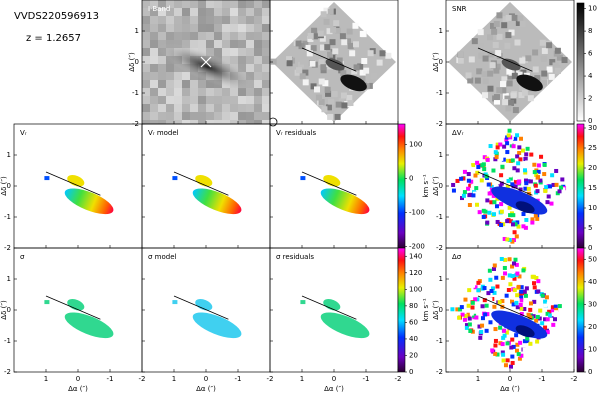 The image size is (600, 393). Describe the element at coordinates (79, 317) in the screenshot. I see `panel-image` at that location.